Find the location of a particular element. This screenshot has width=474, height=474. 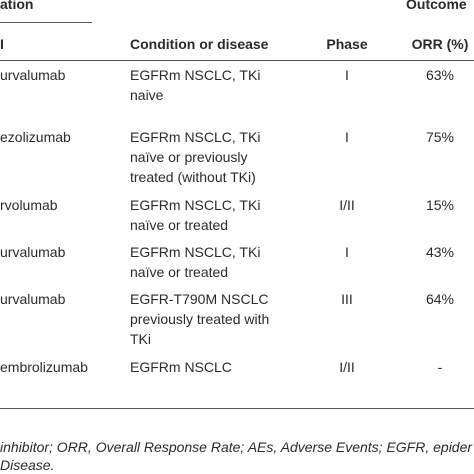

condition-line: TKi is located at coordinates (140, 339).